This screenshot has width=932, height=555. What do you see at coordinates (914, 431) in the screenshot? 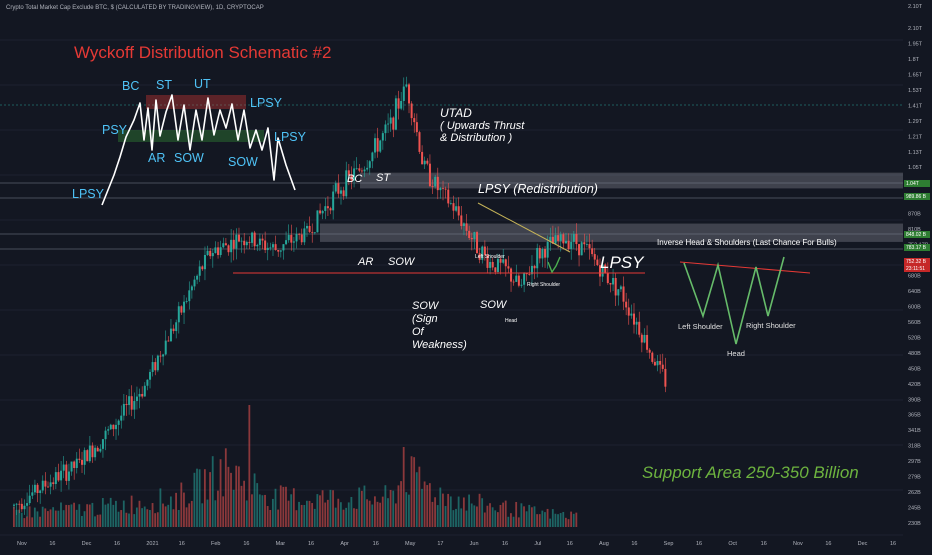
I see `y-tick-label: 341B` at bounding box center [914, 431].